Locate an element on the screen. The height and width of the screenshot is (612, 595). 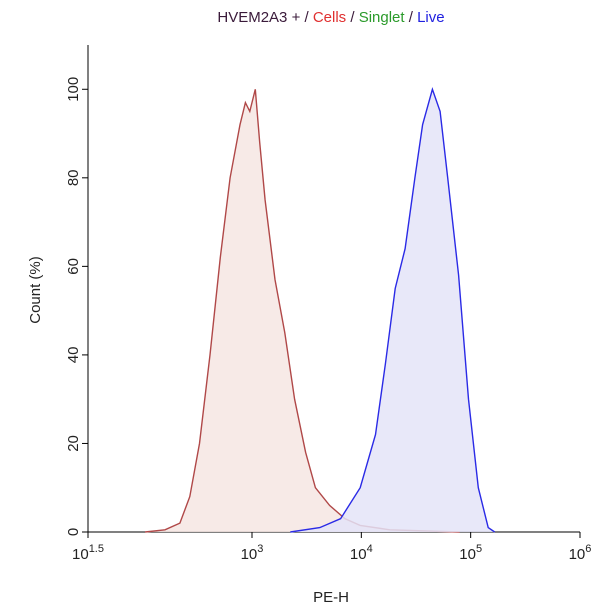
x-tick-label: 10⁴ is located at coordinates (361, 553).